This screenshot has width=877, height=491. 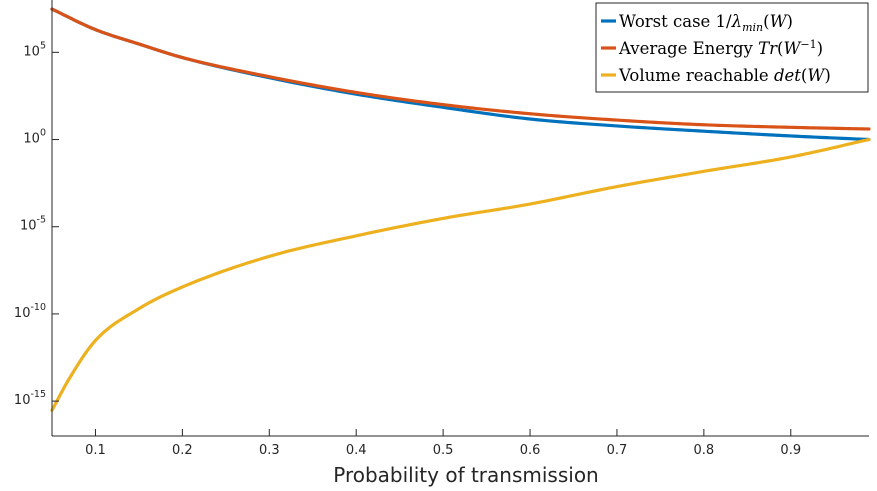 I want to click on legend-entry: Average Energy Tr(W−1), so click(x=720, y=48).